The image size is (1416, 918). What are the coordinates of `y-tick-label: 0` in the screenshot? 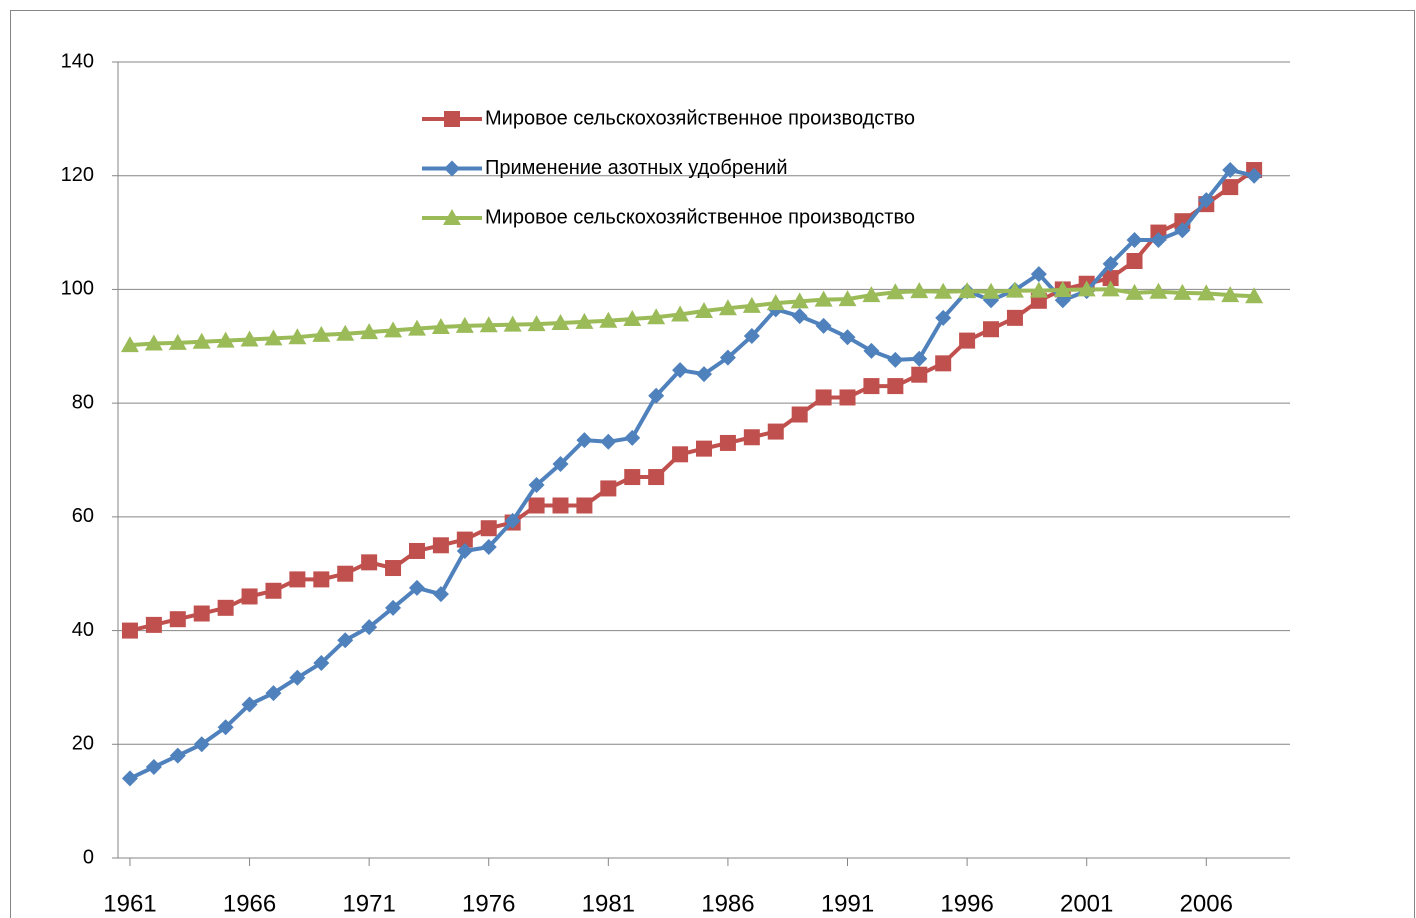 It's located at (88, 857).